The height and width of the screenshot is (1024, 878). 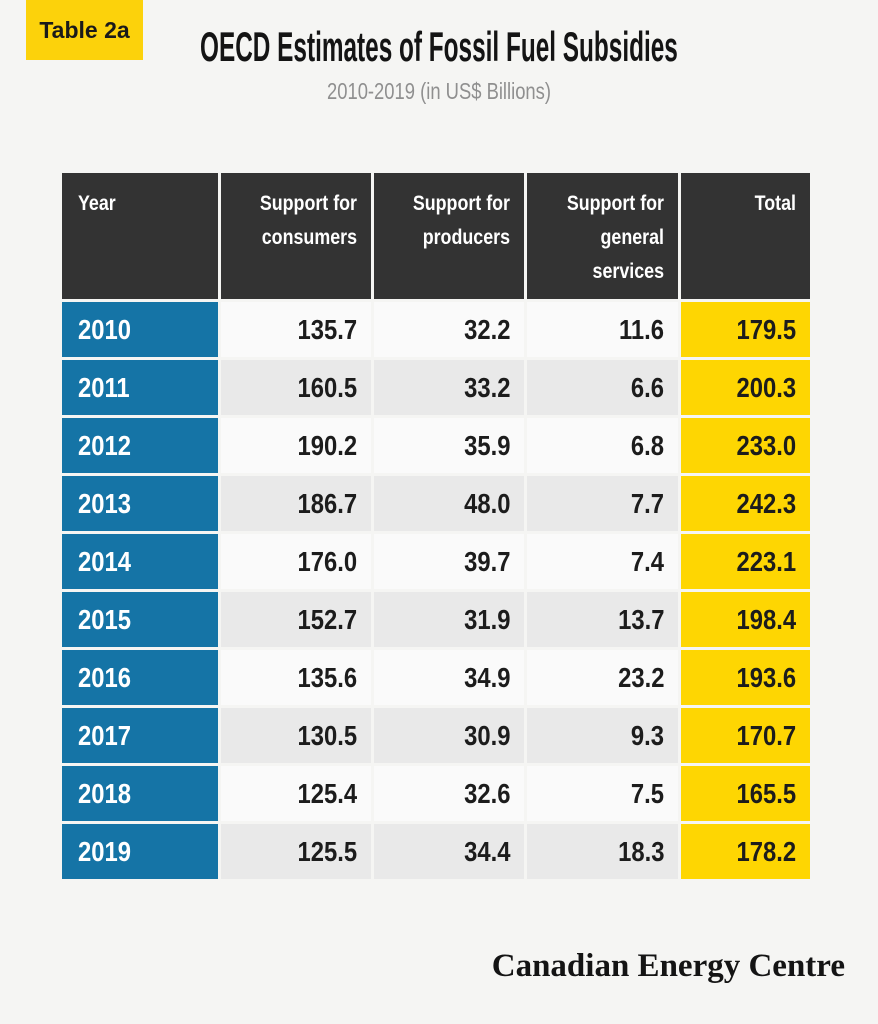 I want to click on column-header-consumers: Support for consumers, so click(x=296, y=236).